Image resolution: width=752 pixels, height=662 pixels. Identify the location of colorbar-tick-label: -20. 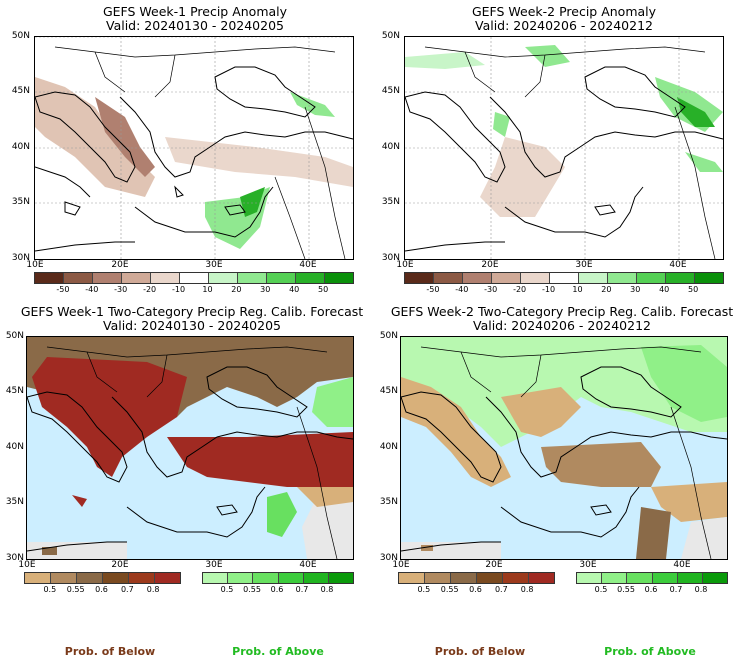
(150, 289).